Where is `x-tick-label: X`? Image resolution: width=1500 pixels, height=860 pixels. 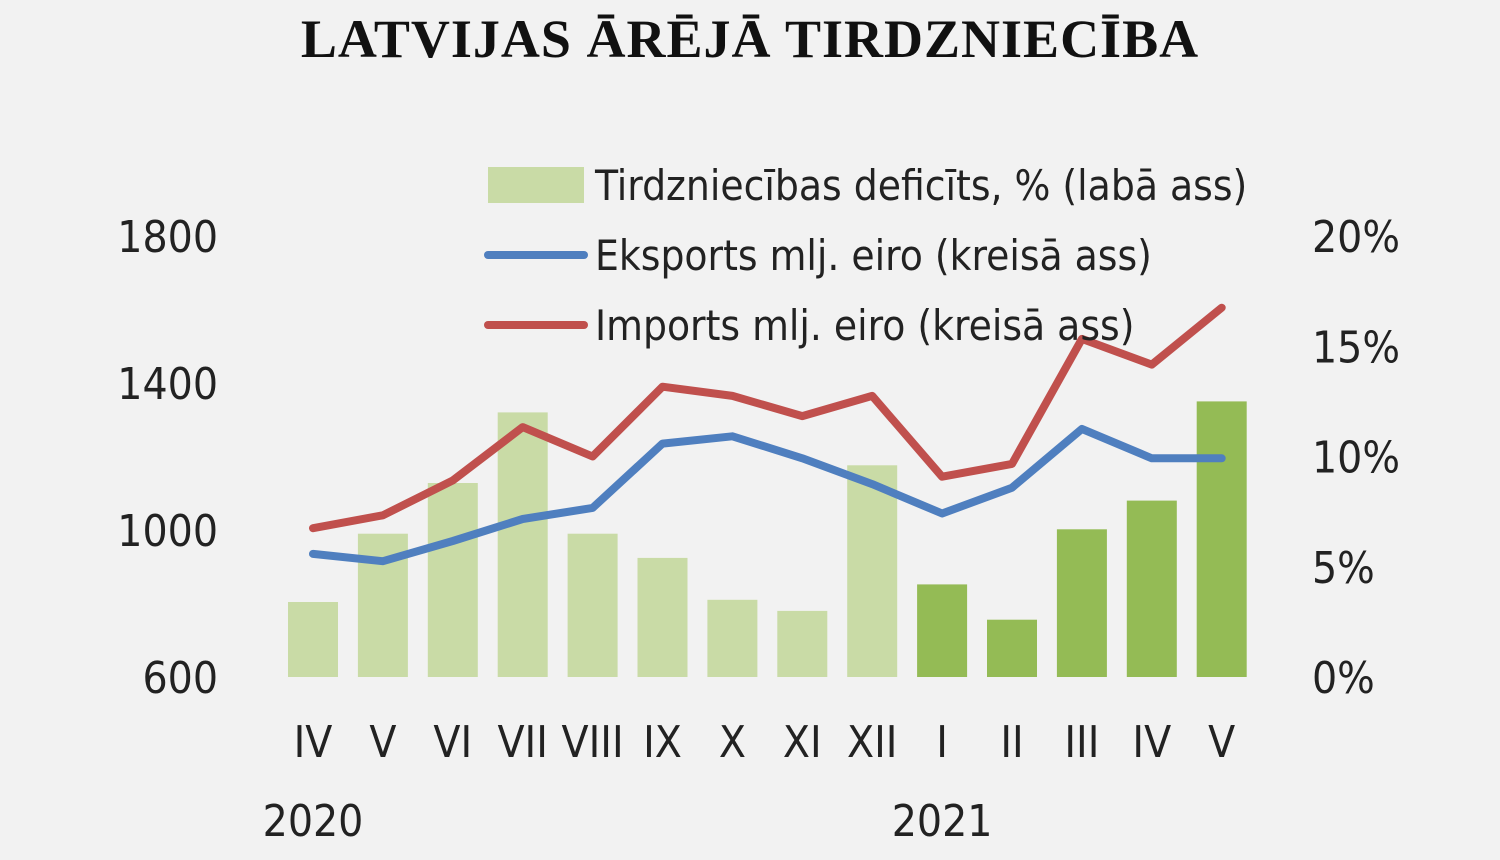
x-tick-label: X is located at coordinates (732, 742).